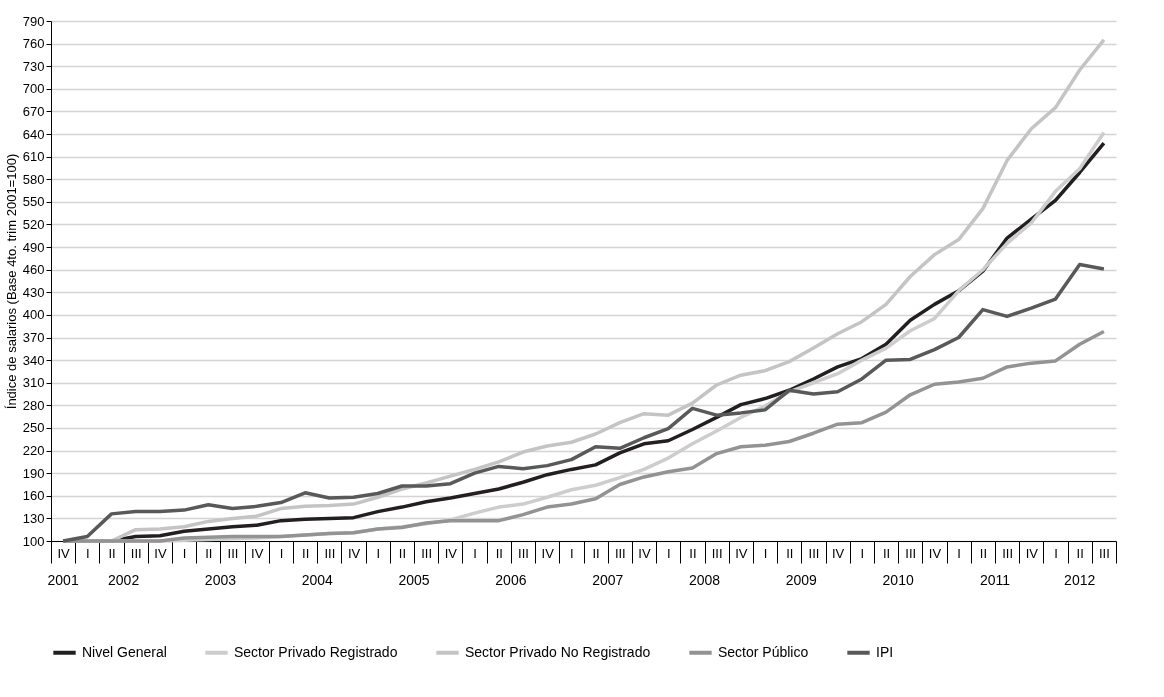 The width and height of the screenshot is (1164, 697). I want to click on y-axis-title: Índice de salarios (Base 4to. trim 2001=100), so click(11, 281).